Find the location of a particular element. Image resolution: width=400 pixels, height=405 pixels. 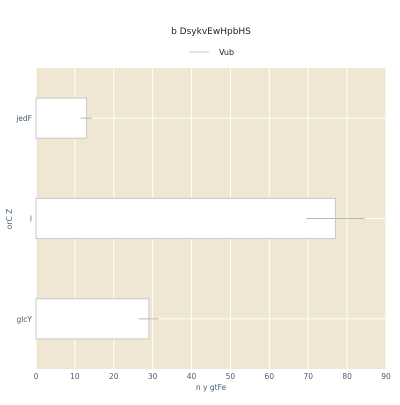

chart-title: b DsykvEwHpbHS is located at coordinates (211, 32).